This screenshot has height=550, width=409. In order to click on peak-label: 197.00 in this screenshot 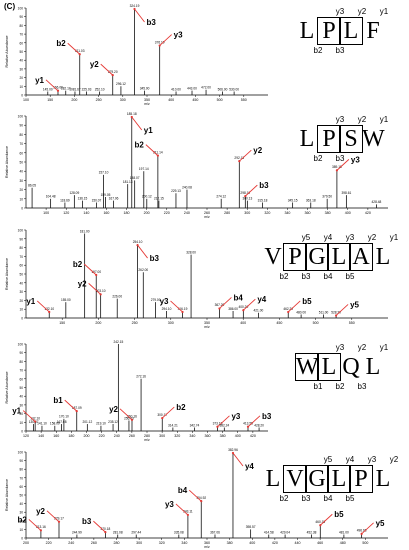, I will do `click(96, 272)`.